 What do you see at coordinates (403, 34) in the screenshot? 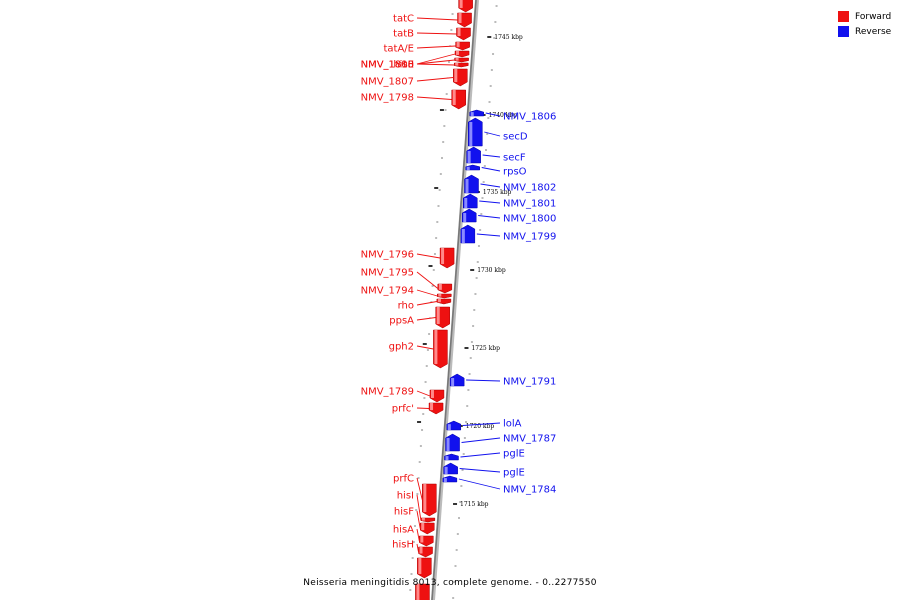
I see `forward-gene-label: tatB` at bounding box center [403, 34].